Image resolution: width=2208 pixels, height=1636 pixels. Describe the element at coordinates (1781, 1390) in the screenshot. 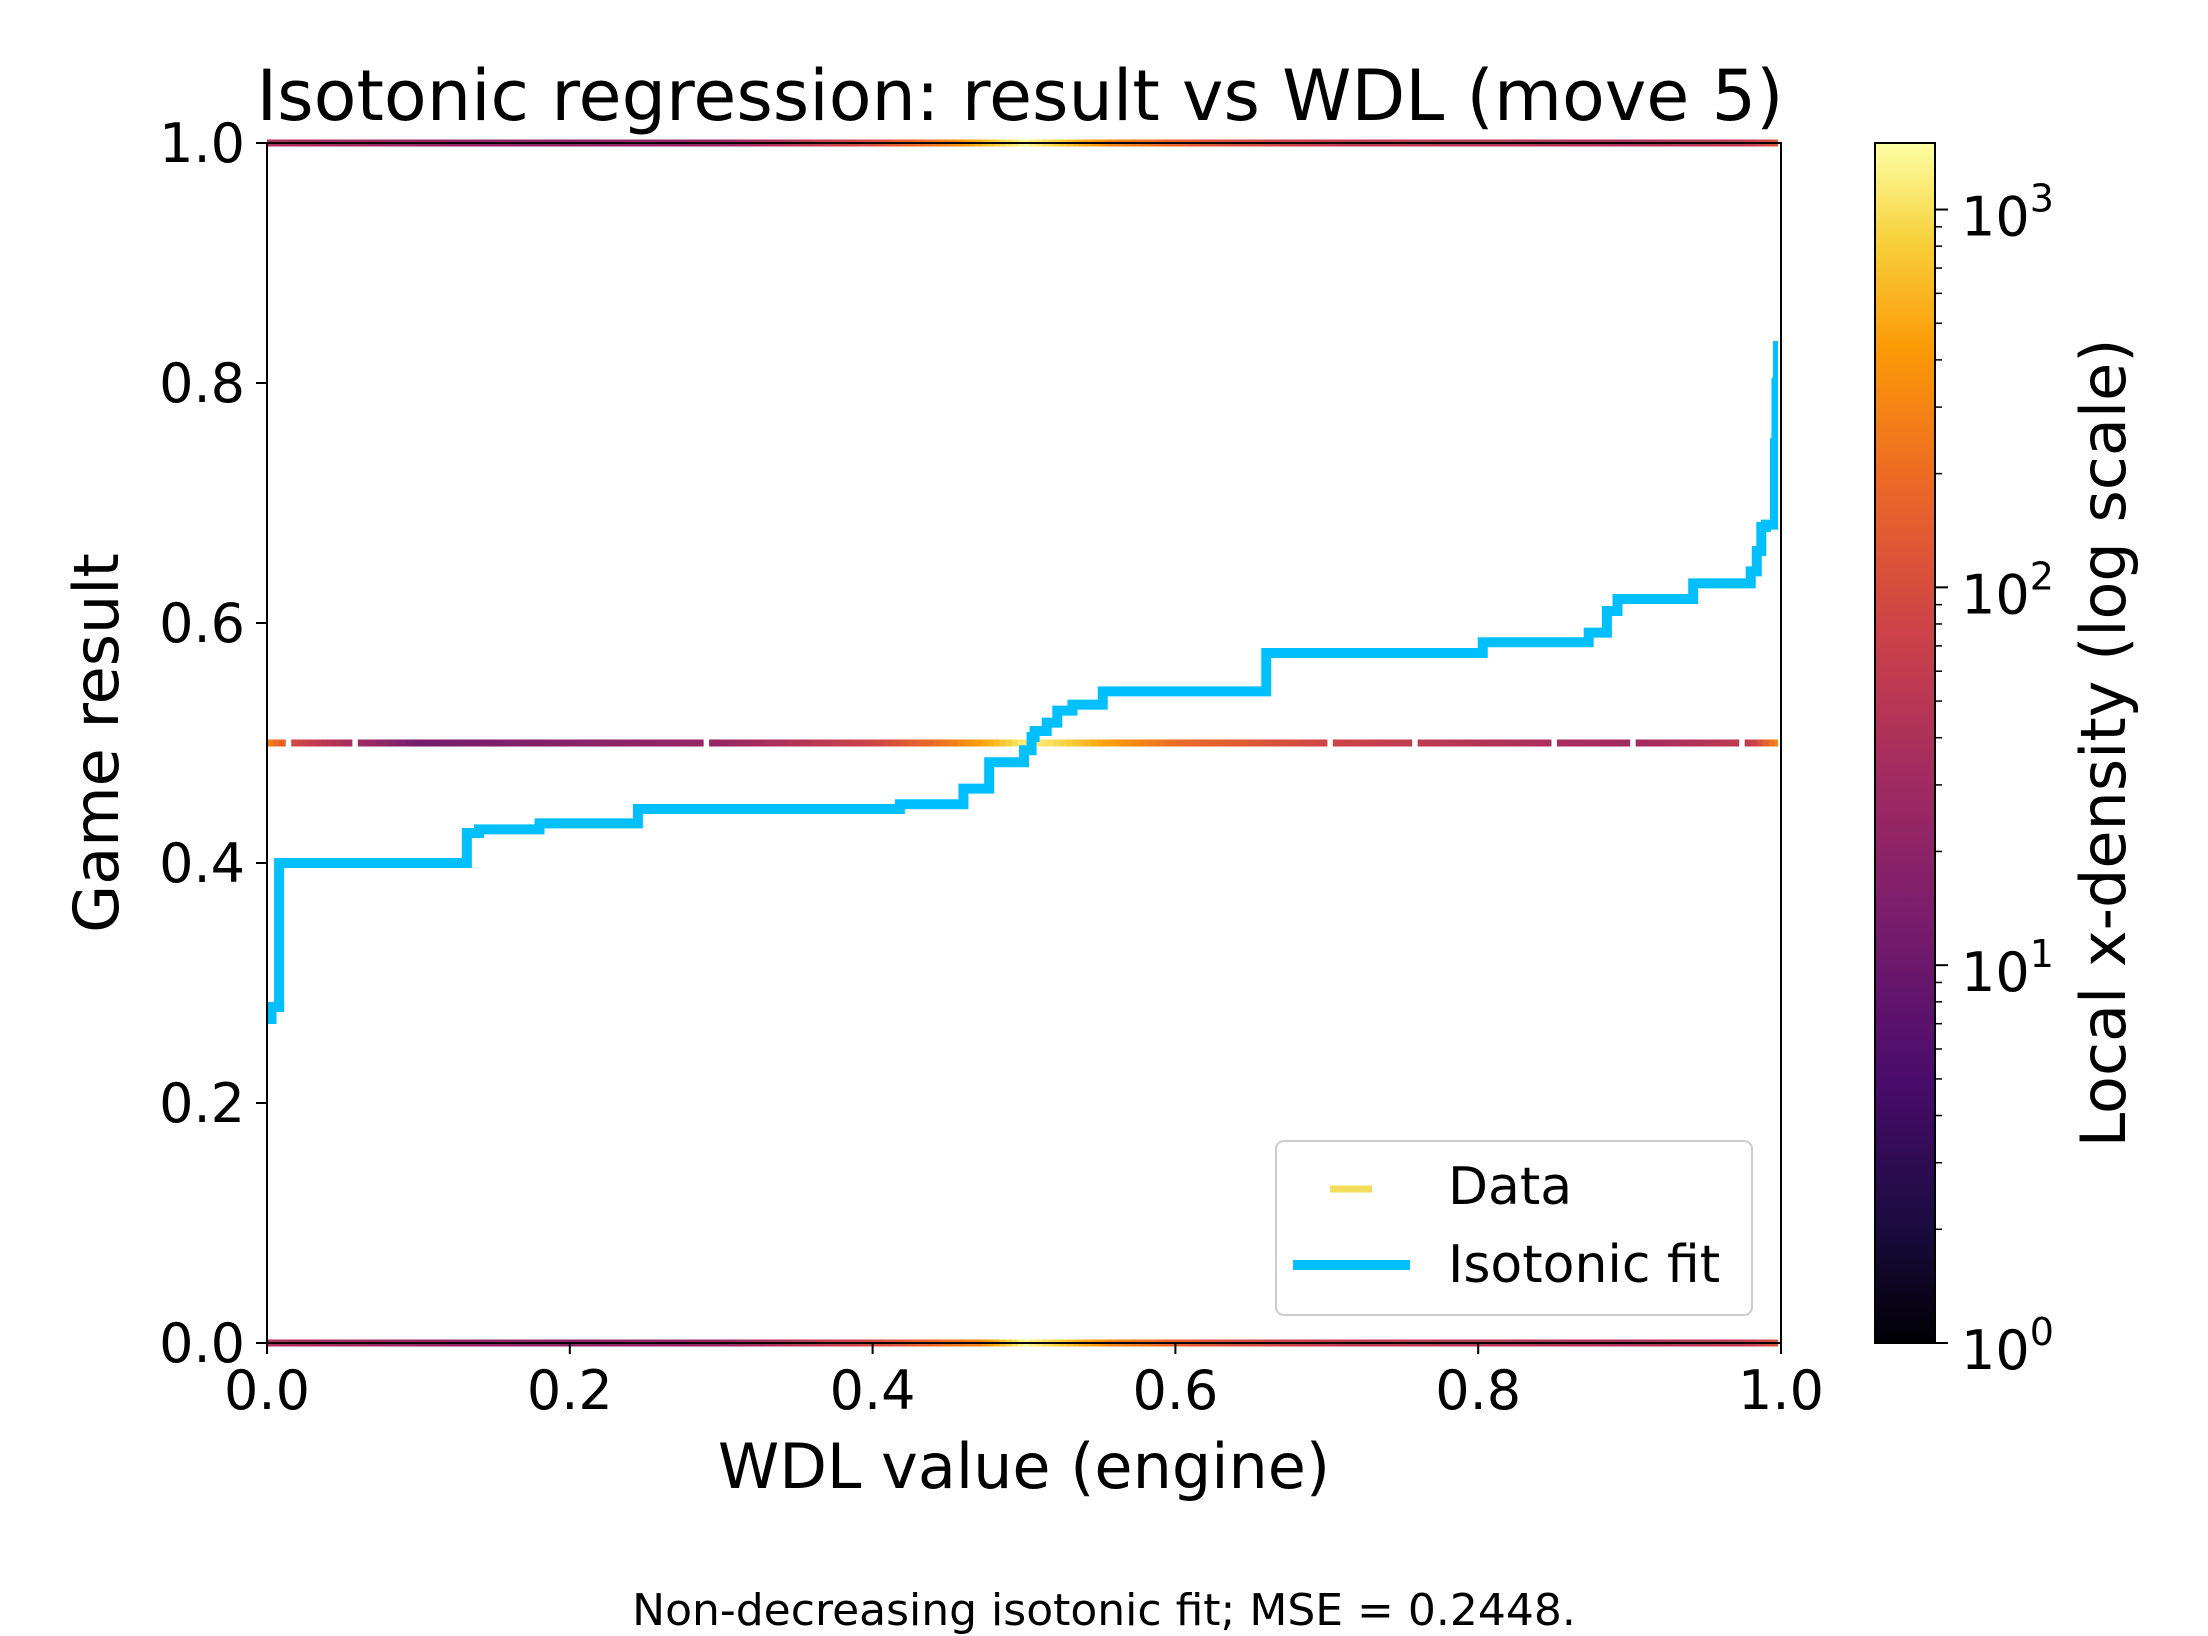

I see `x-tick-label: 1.0` at that location.